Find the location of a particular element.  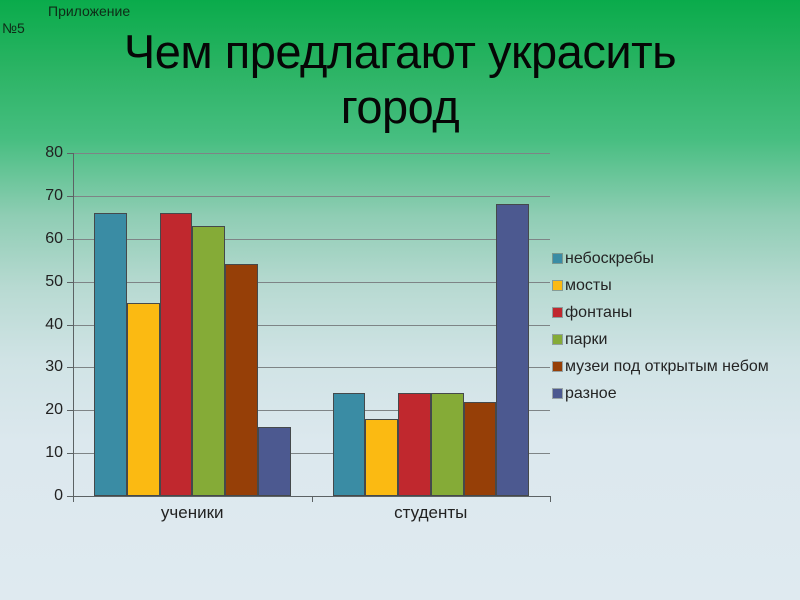

legend-item: разное is located at coordinates (673, 393).